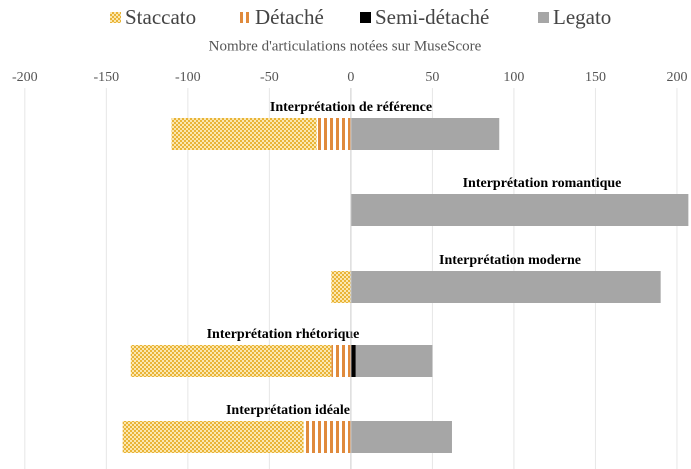 The image size is (691, 469). I want to click on category-label: Interprétation rhétorique, so click(283, 334).